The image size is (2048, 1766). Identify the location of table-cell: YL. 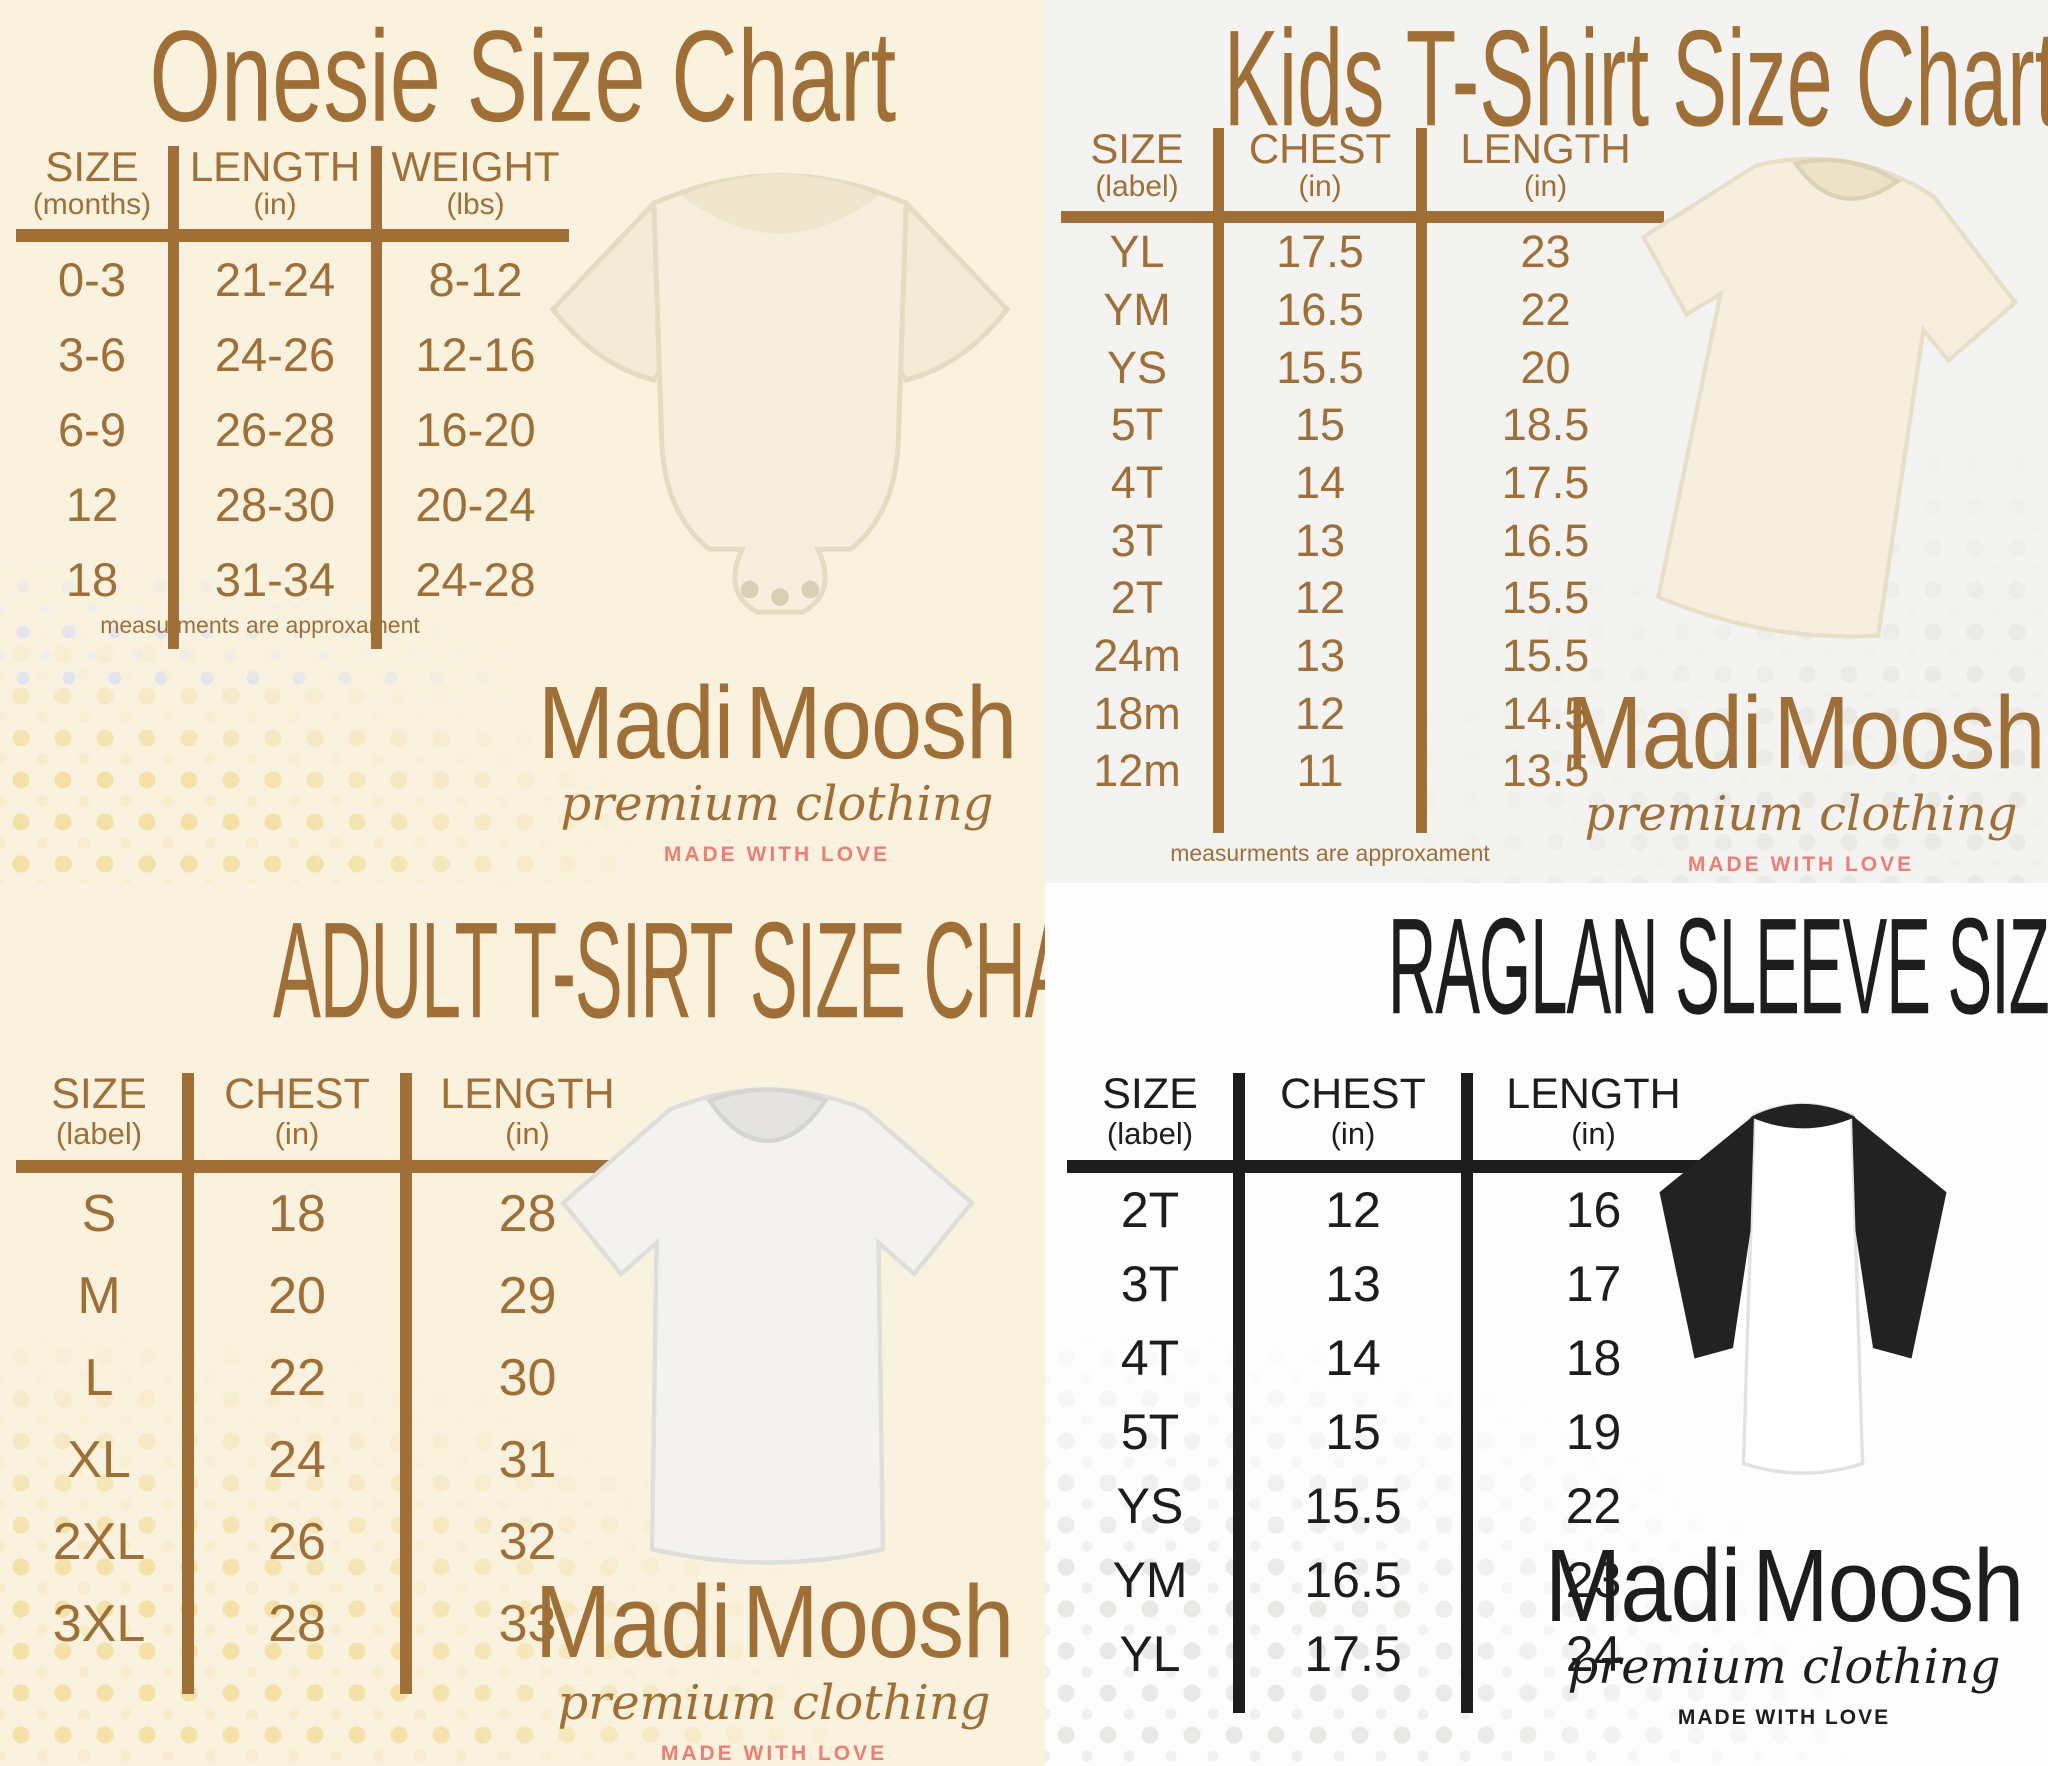
(1142, 249).